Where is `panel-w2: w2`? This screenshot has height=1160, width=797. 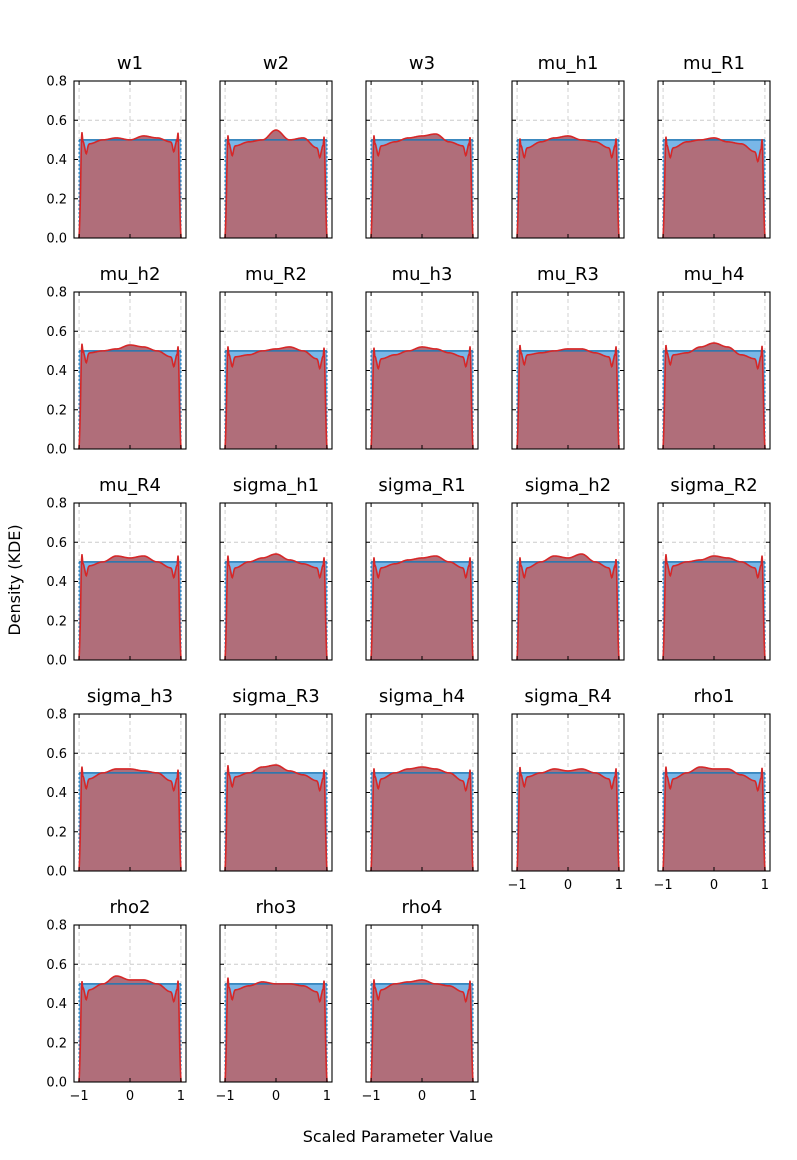
panel-w2: w2 is located at coordinates (276, 146).